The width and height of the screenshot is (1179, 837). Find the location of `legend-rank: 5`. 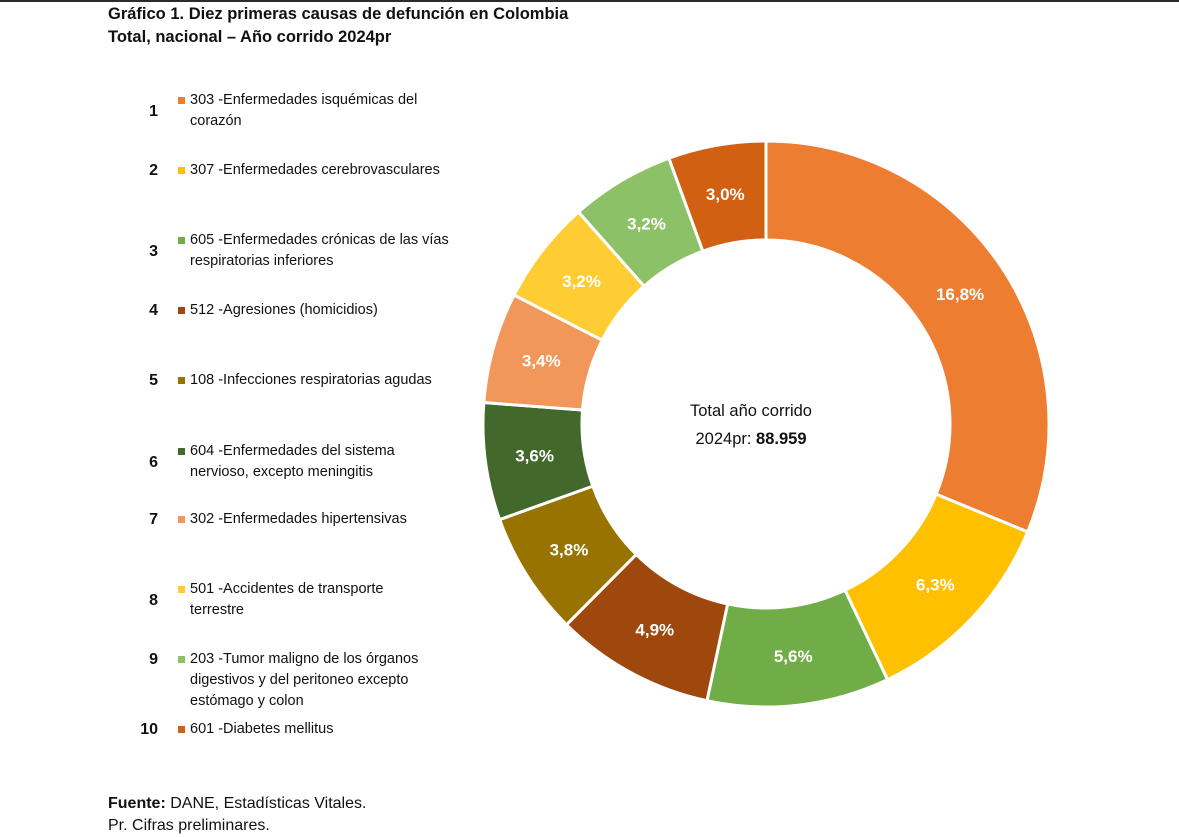

legend-rank: 5 is located at coordinates (153, 380).